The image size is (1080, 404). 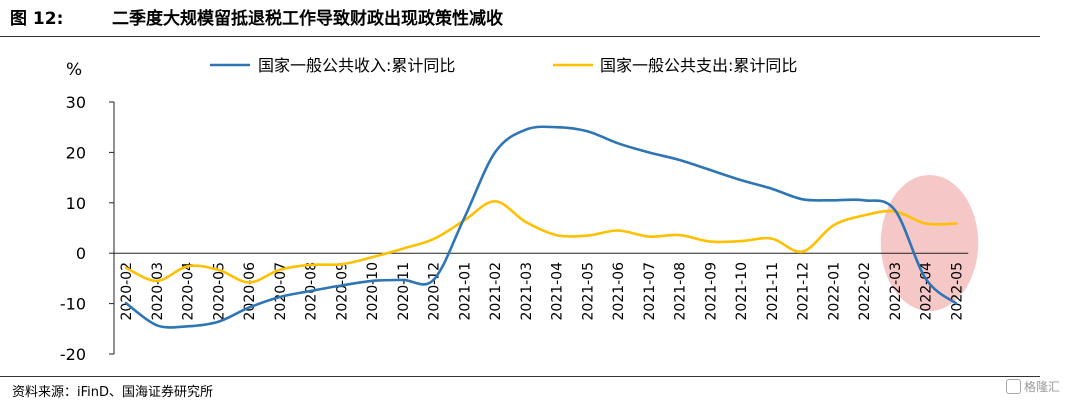 I want to click on figure-number: 图 12:, so click(x=37, y=19).